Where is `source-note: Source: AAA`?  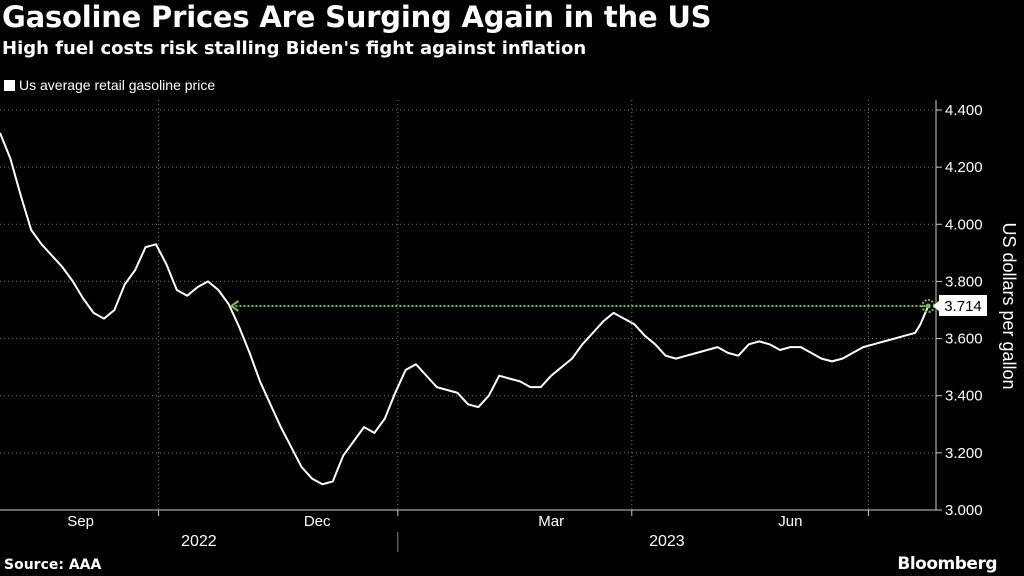
source-note: Source: AAA is located at coordinates (53, 565).